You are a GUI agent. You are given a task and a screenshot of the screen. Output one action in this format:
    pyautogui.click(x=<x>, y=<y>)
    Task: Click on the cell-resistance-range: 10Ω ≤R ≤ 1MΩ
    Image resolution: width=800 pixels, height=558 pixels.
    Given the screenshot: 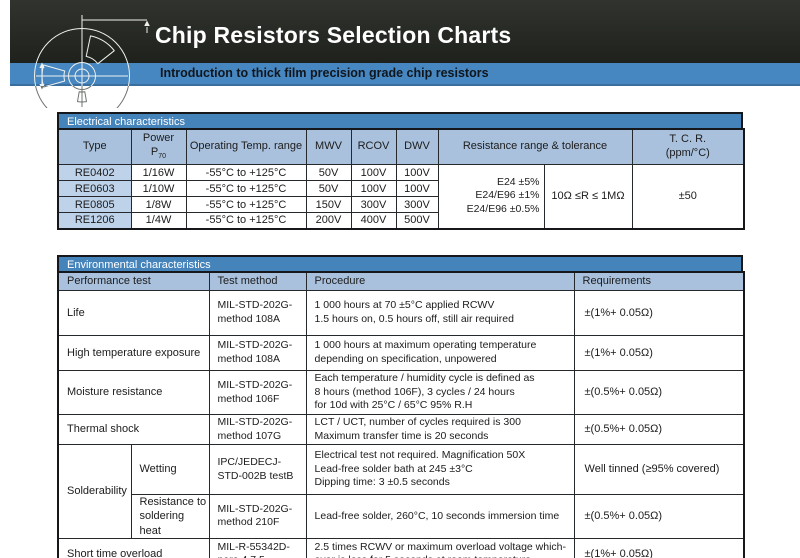 What is the action you would take?
    pyautogui.click(x=588, y=196)
    